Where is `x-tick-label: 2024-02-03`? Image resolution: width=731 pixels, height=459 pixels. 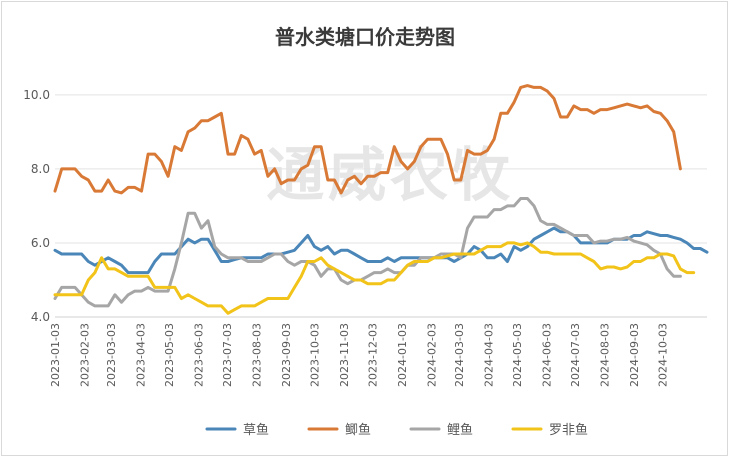 x-tick-label: 2024-02-03 is located at coordinates (431, 355).